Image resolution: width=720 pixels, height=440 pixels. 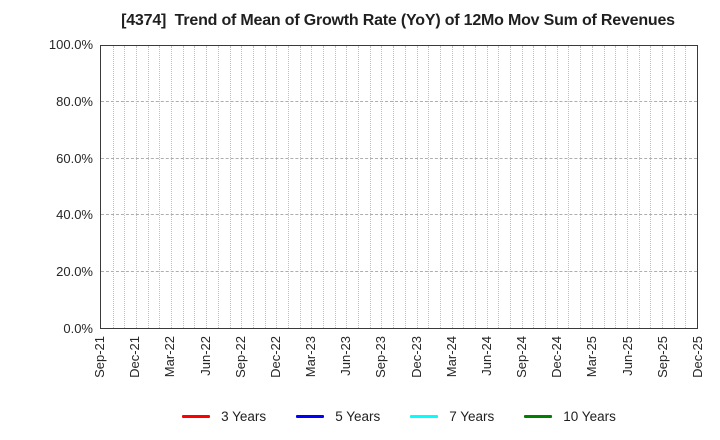 I want to click on x-tick-label: Mar-24, so click(x=451, y=357).